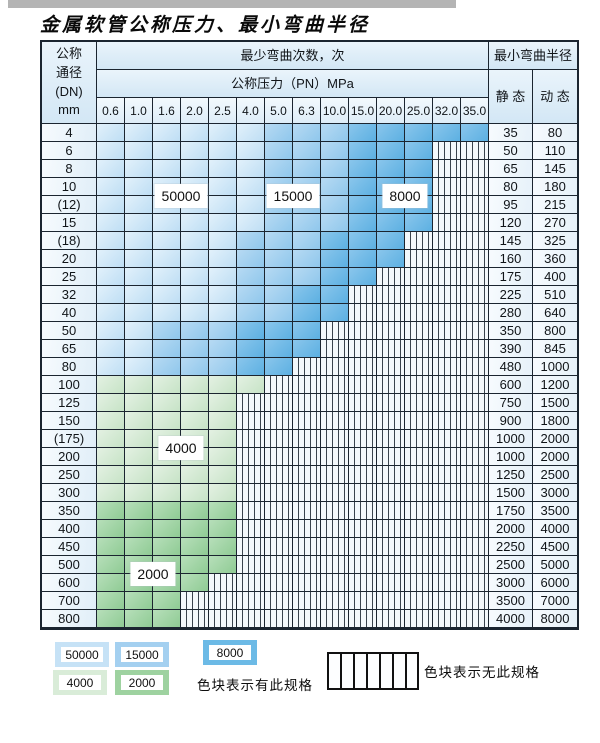 The image size is (600, 743). What do you see at coordinates (511, 331) in the screenshot?
I see `static-radius-cell: 350` at bounding box center [511, 331].